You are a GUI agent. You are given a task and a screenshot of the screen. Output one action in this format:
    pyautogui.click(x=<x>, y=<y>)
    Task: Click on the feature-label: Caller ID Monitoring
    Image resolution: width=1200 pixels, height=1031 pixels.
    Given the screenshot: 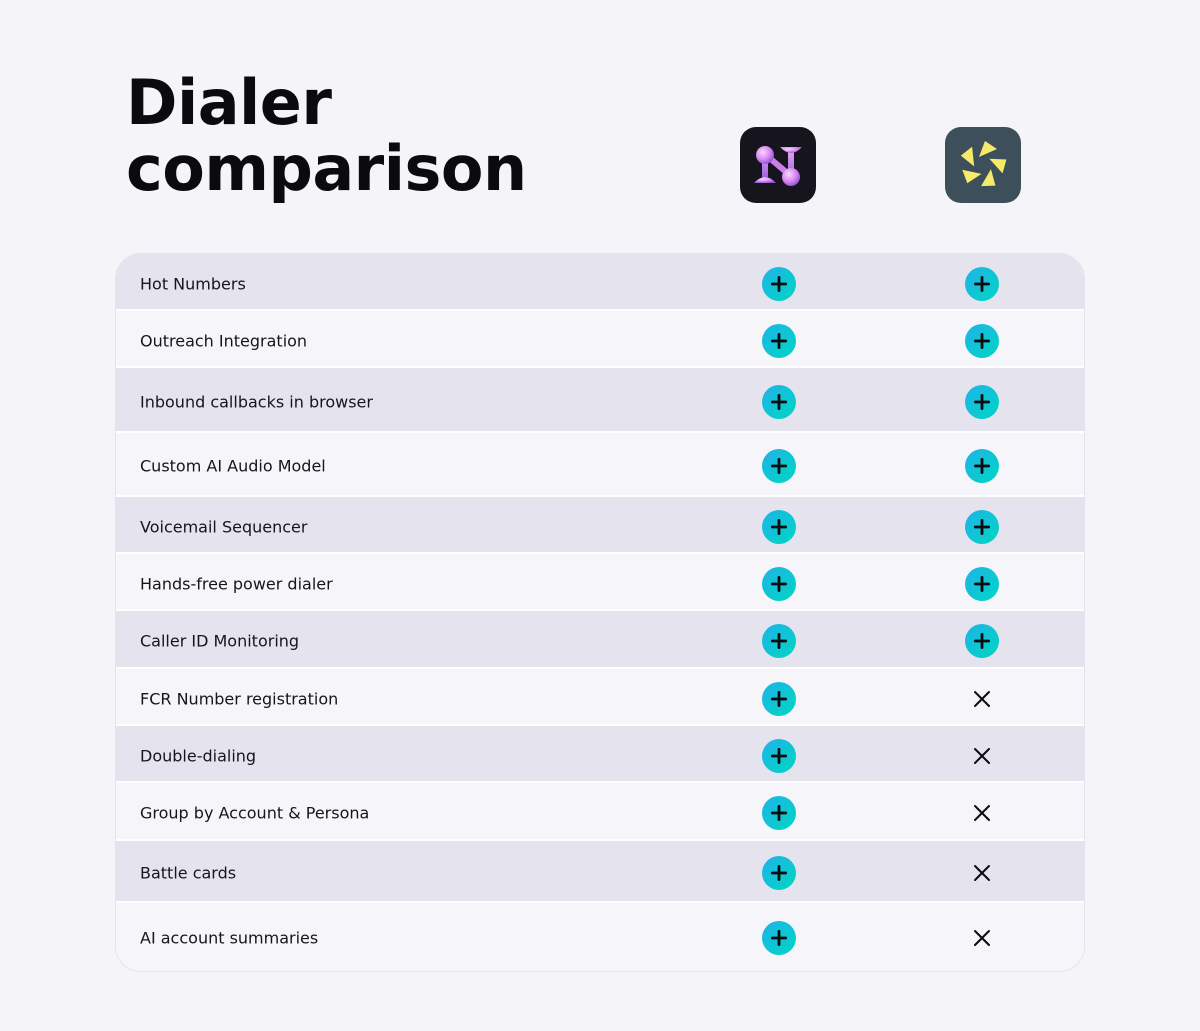 What is the action you would take?
    pyautogui.click(x=220, y=641)
    